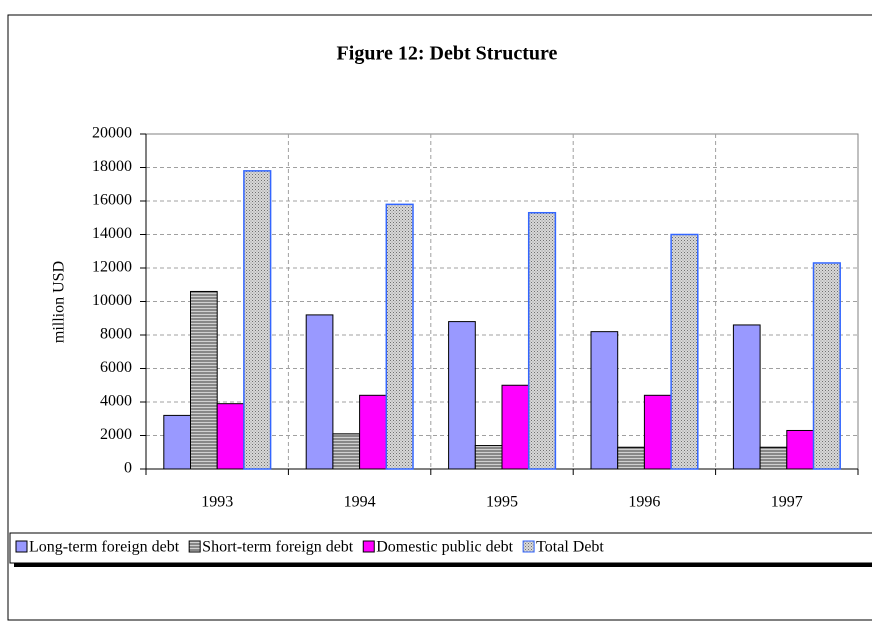  What do you see at coordinates (104, 547) in the screenshot?
I see `legend-label: Long-term foreign debt` at bounding box center [104, 547].